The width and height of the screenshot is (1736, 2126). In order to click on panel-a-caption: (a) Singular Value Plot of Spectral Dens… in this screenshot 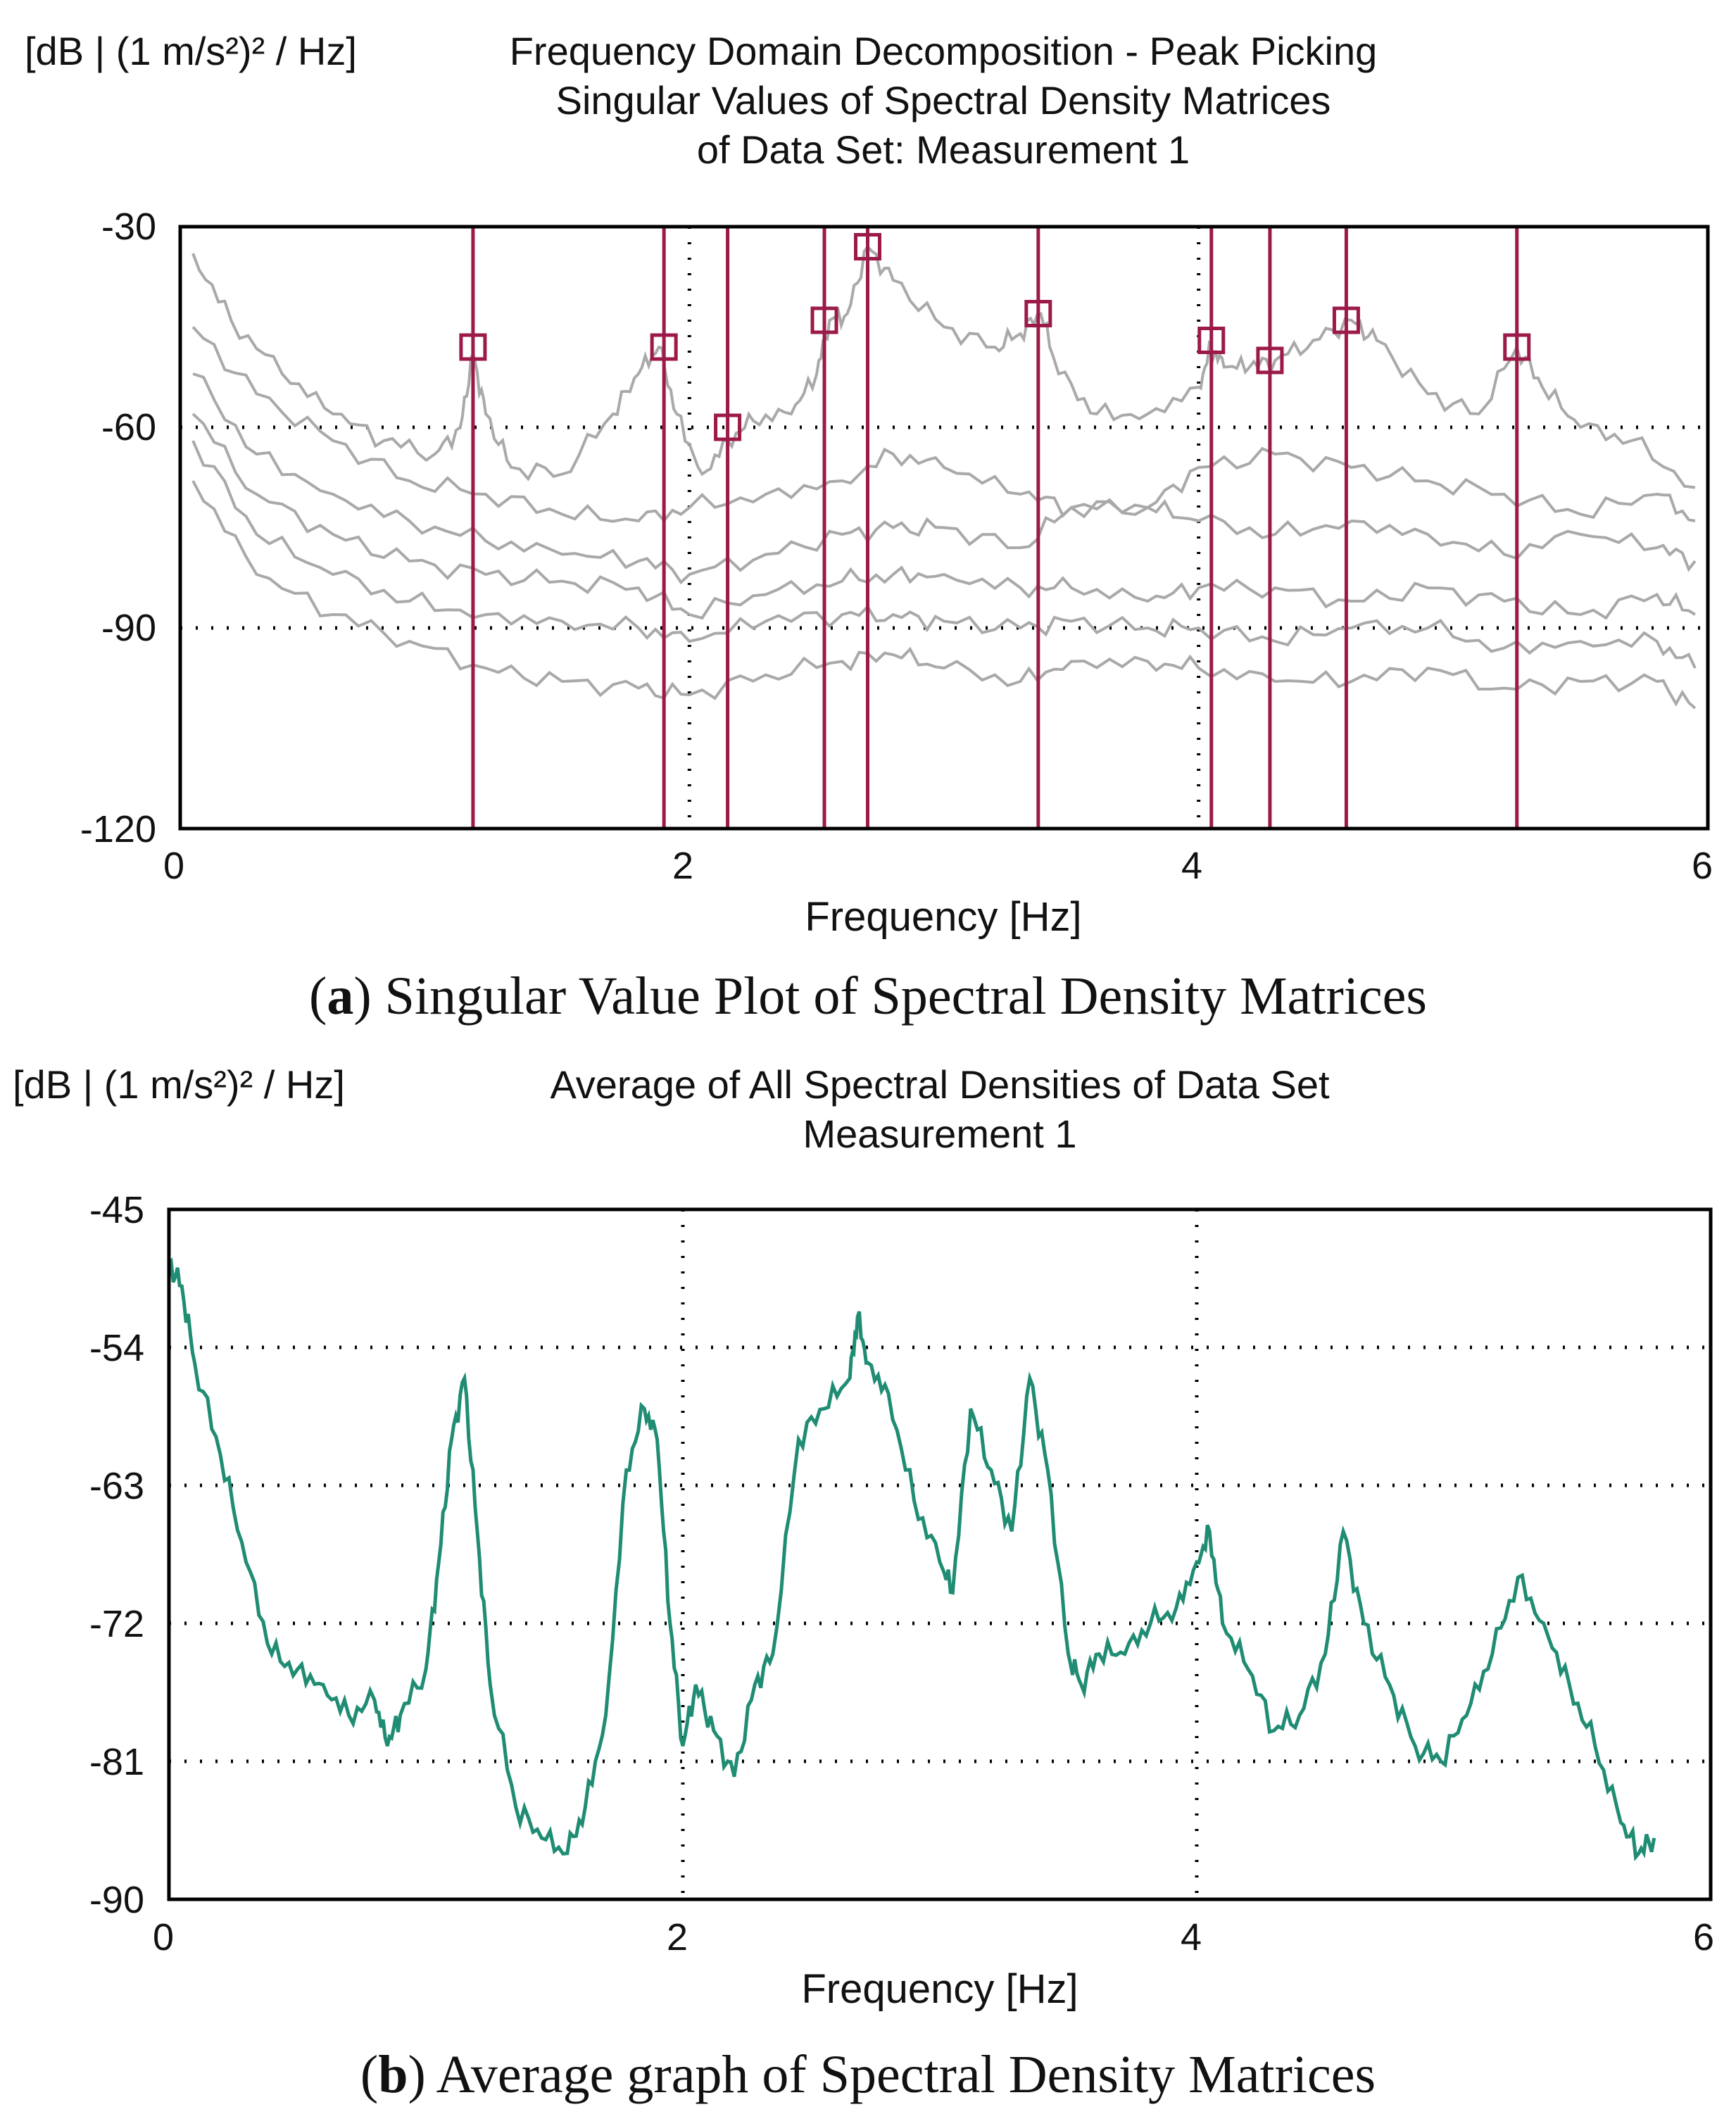, I will do `click(868, 996)`.